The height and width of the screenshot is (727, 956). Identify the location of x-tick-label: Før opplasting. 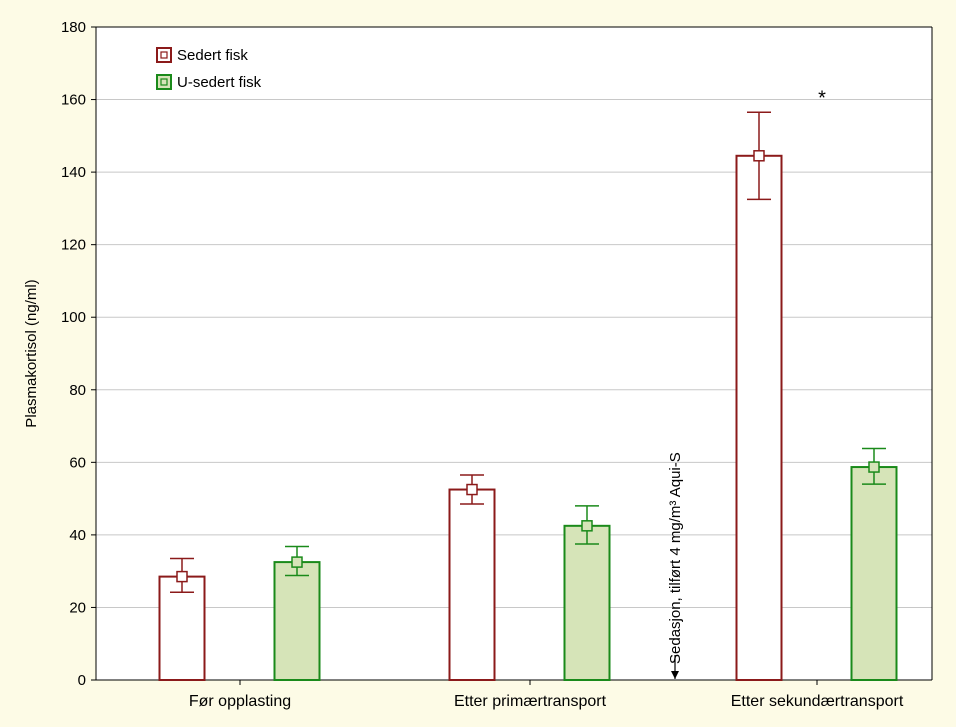
(240, 701).